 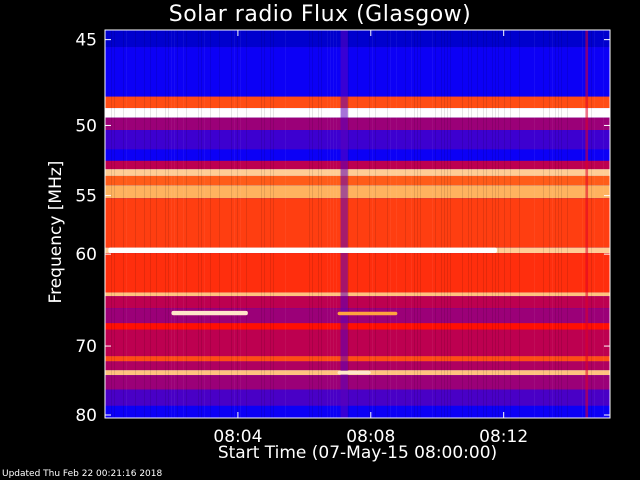 What do you see at coordinates (86, 416) in the screenshot?
I see `y-tick-label: 80` at bounding box center [86, 416].